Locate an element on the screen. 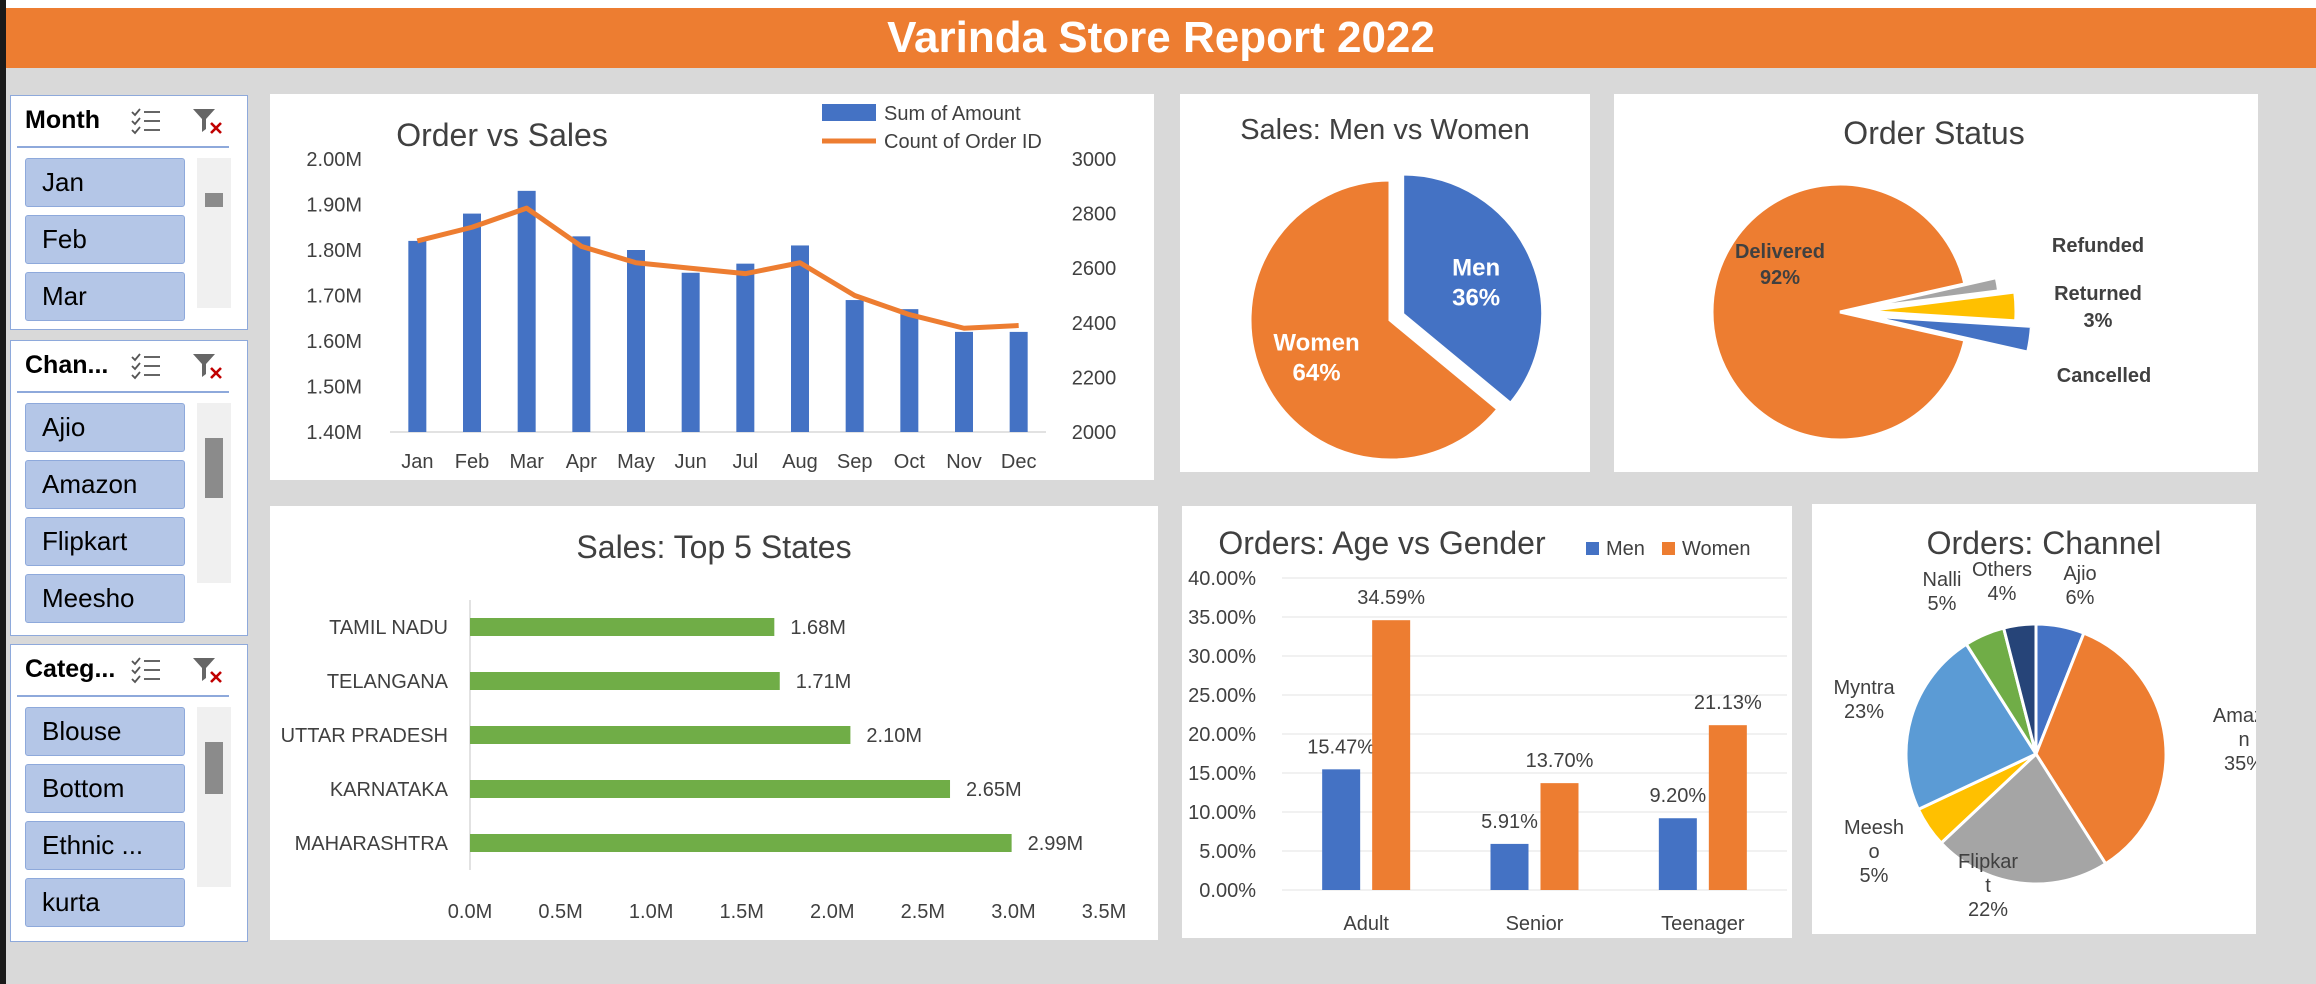  y-tick-label: 5.00% is located at coordinates (1227, 852).